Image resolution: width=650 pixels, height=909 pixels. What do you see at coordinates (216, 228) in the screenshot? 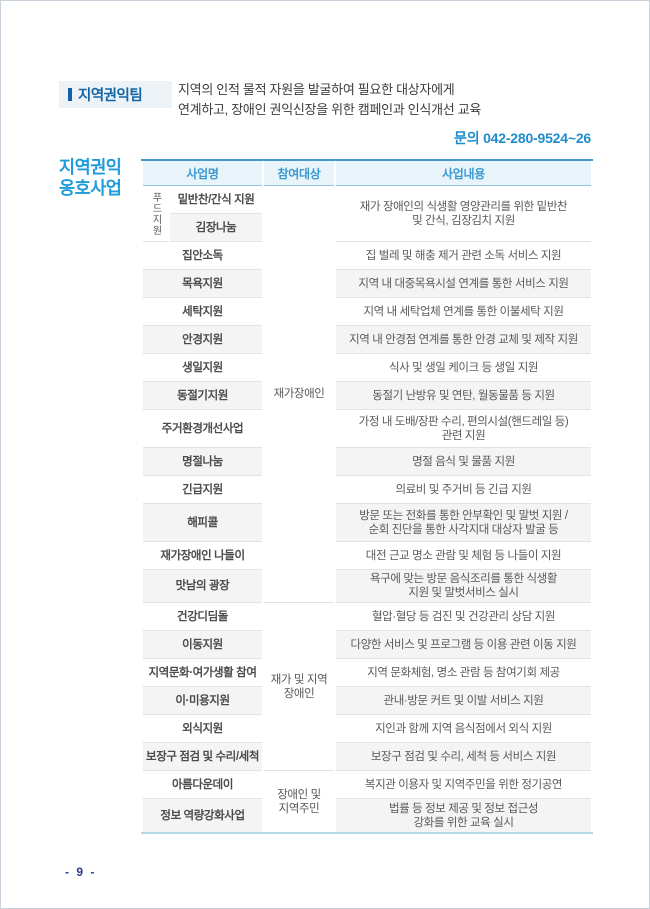
I see `program-name-cell: 김장나눔` at bounding box center [216, 228].